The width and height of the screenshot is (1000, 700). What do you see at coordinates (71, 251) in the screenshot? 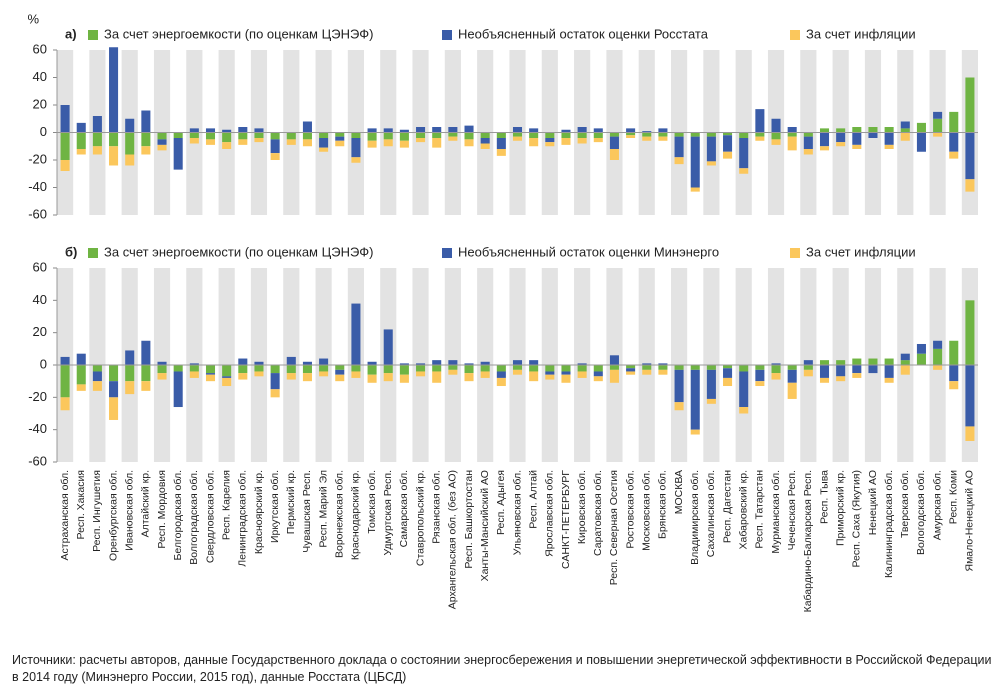
I see `panel-label: б)` at bounding box center [71, 251].